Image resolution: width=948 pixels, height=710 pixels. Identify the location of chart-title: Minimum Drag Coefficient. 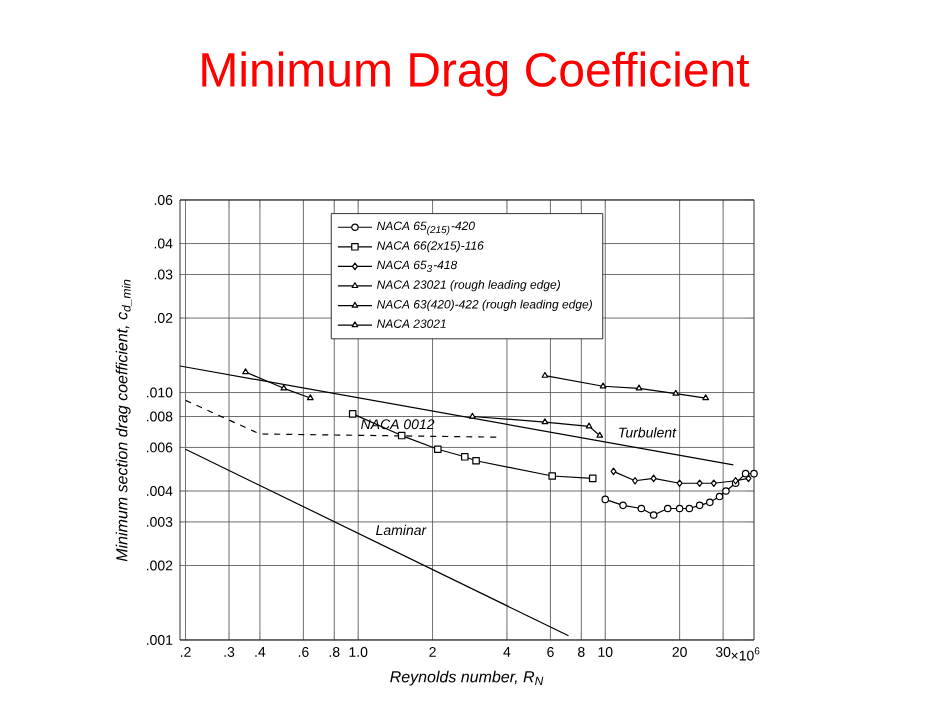
(476, 74).